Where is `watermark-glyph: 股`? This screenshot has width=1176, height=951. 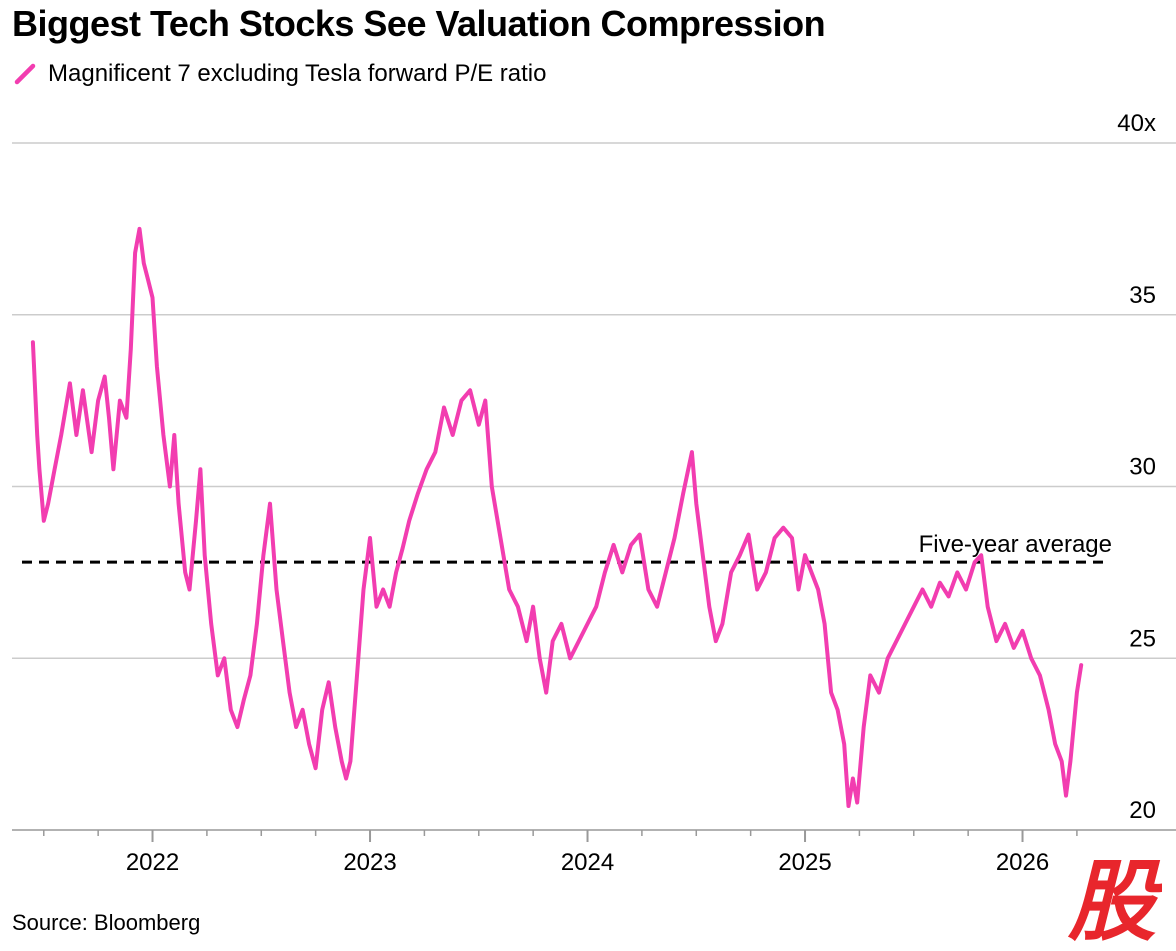
watermark-glyph: 股 is located at coordinates (1114, 897).